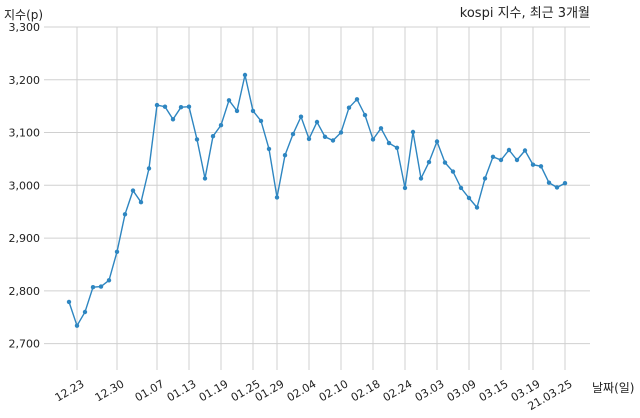 This screenshot has height=418, width=640. What do you see at coordinates (182, 390) in the screenshot?
I see `x-tick-label: 01.13` at bounding box center [182, 390].